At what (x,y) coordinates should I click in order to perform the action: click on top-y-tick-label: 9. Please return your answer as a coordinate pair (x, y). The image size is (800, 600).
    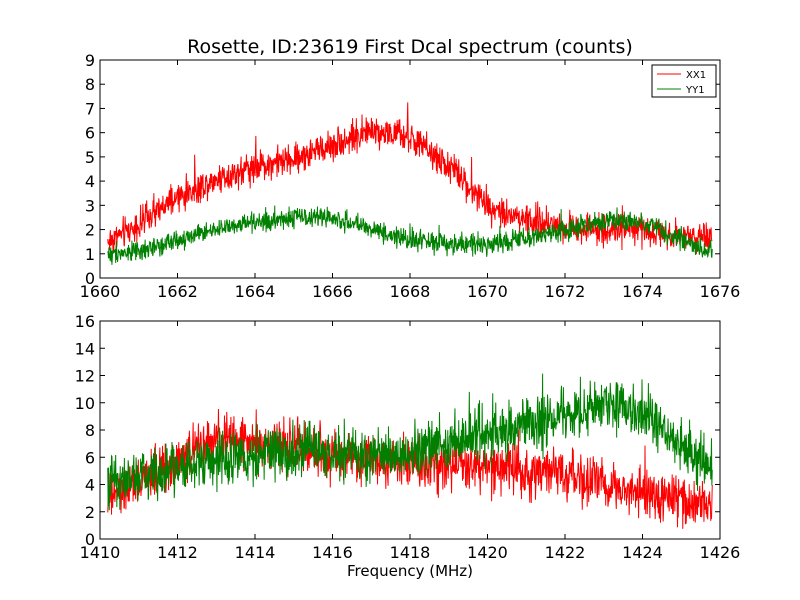
    Looking at the image, I should click on (90, 60).